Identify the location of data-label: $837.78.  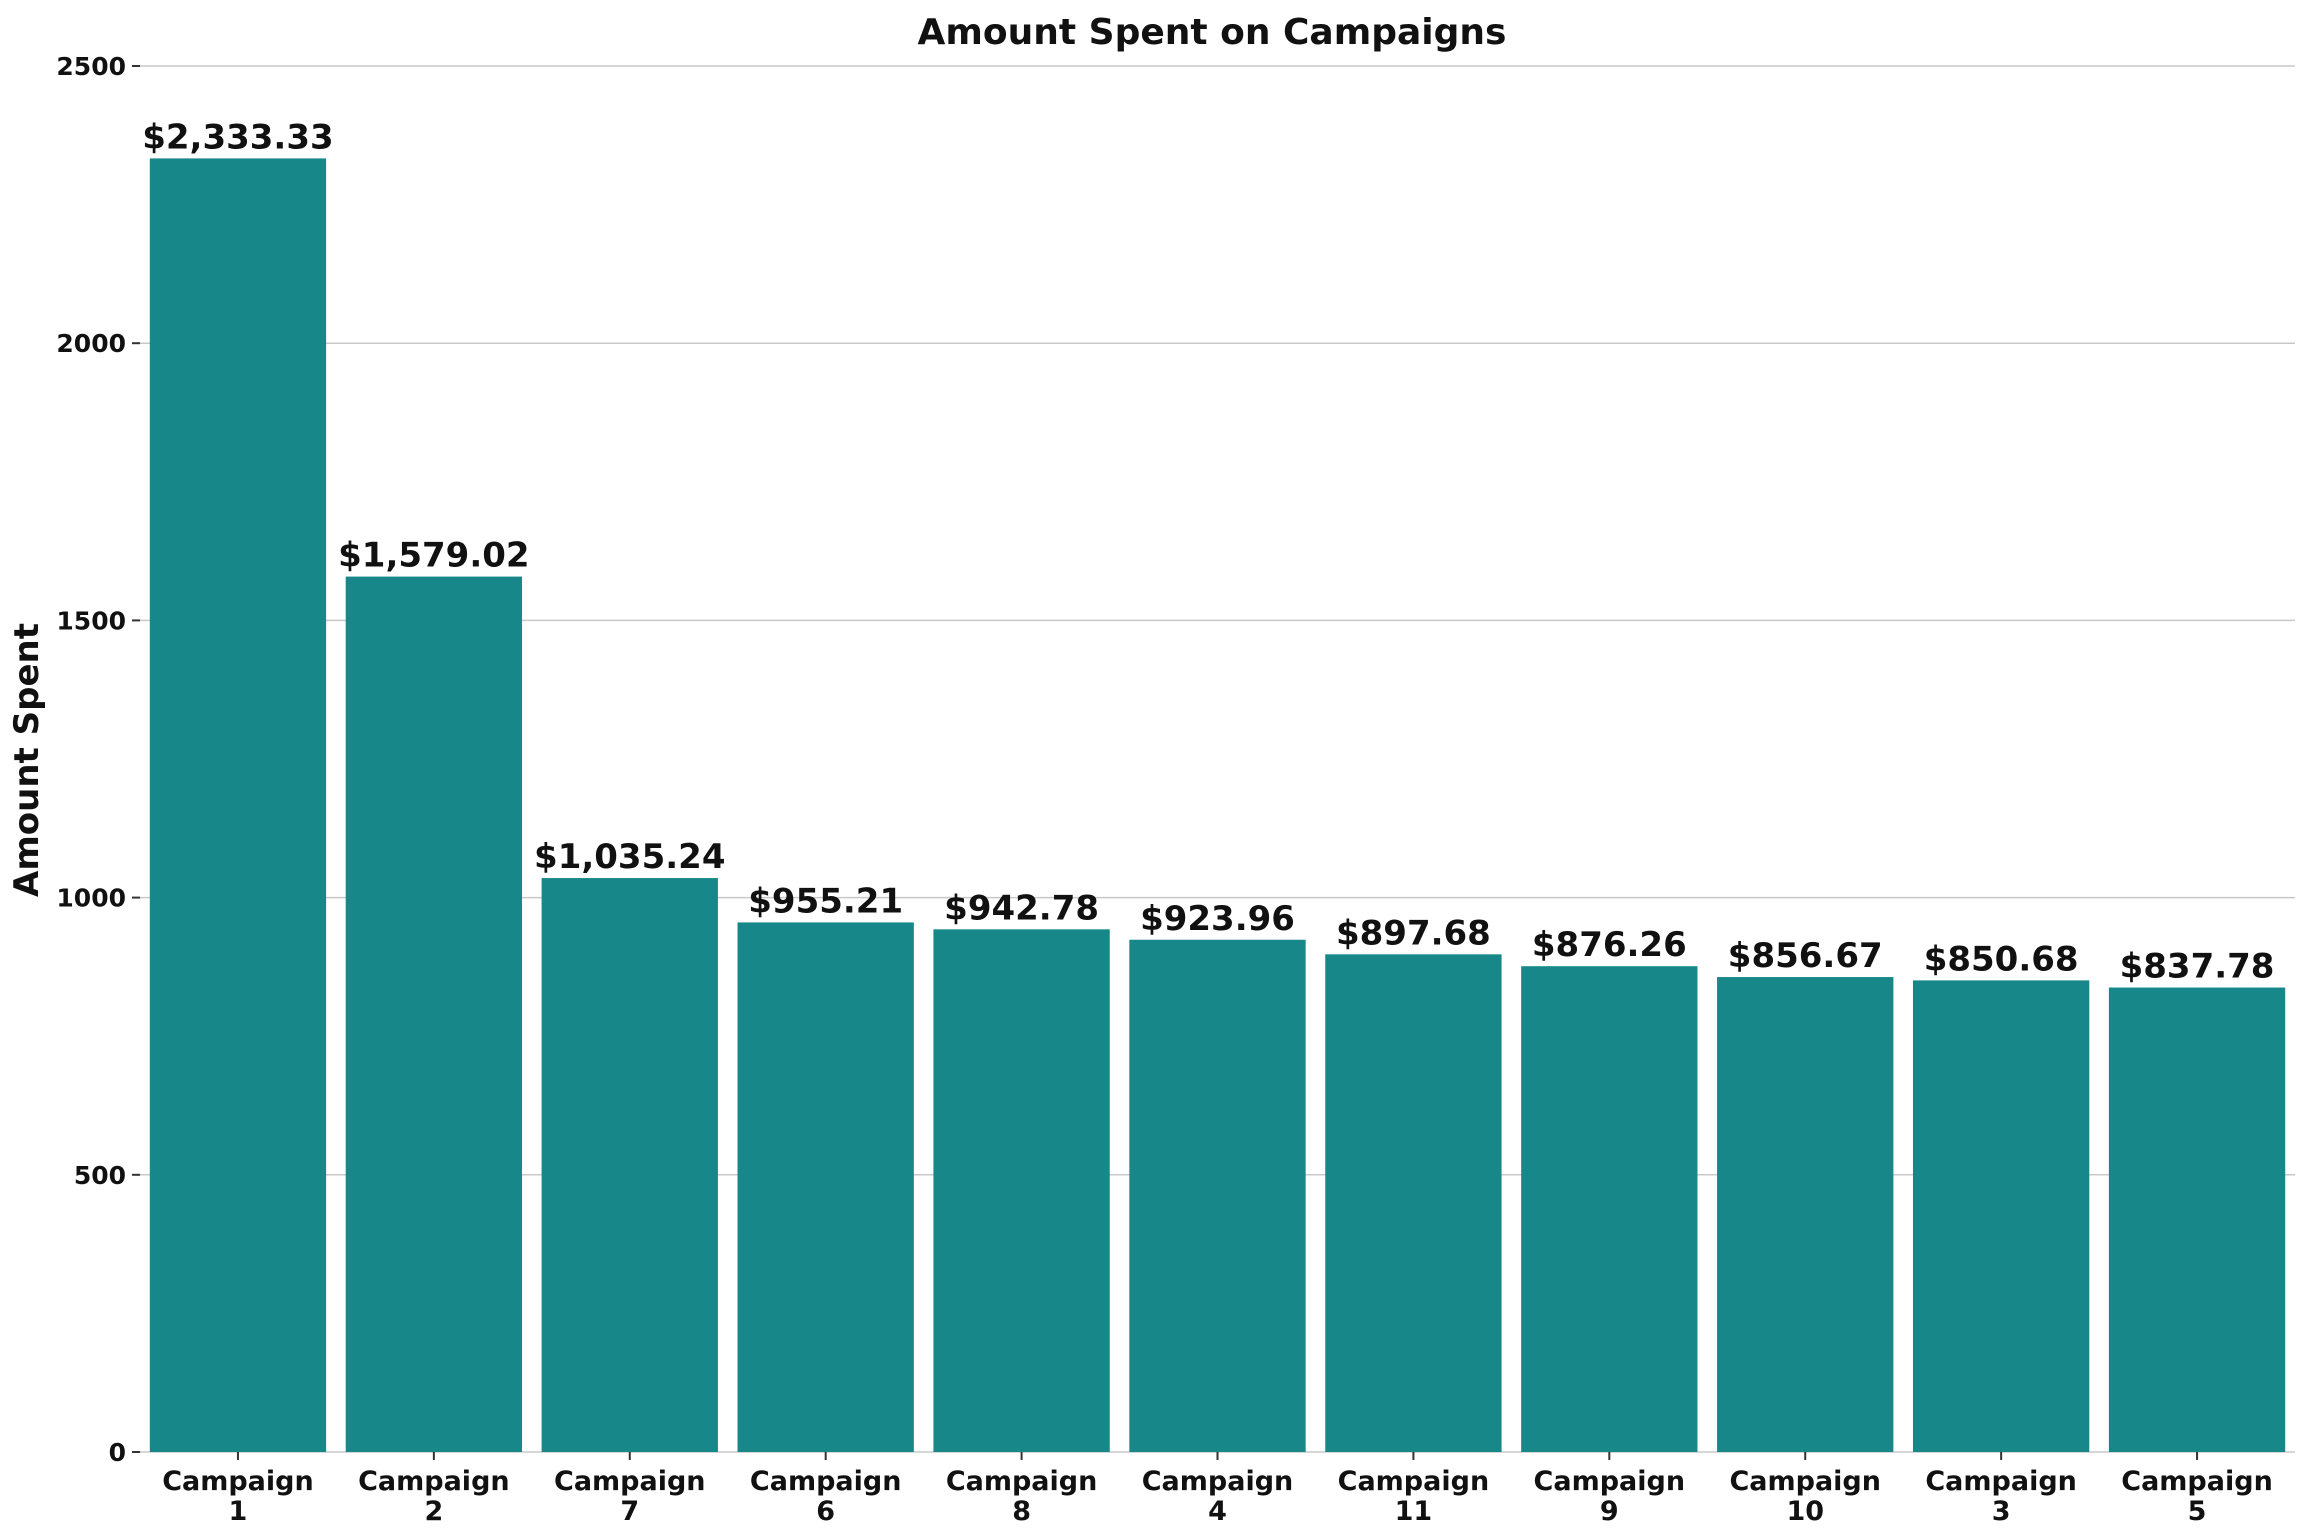
(2197, 967).